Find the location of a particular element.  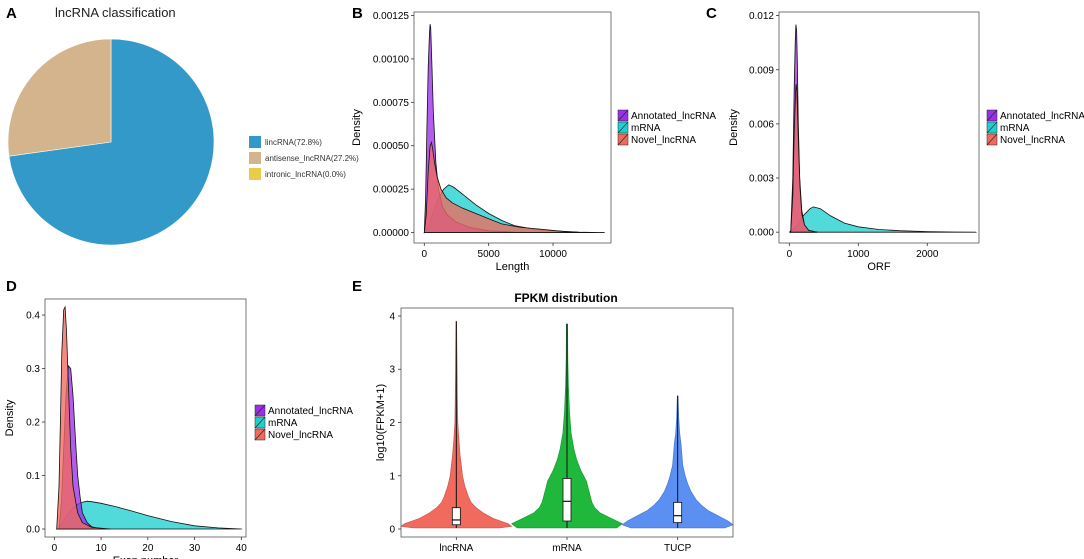

x-axis-title: ORF is located at coordinates (879, 267).